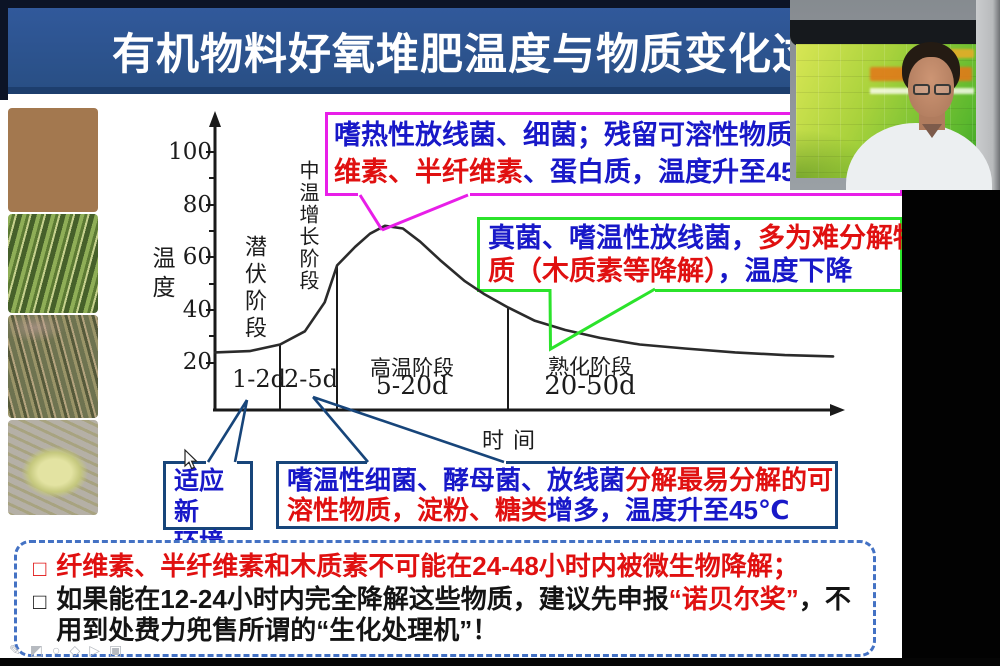  Describe the element at coordinates (413, 212) in the screenshot. I see `thermophilic-callout-pointer` at that location.